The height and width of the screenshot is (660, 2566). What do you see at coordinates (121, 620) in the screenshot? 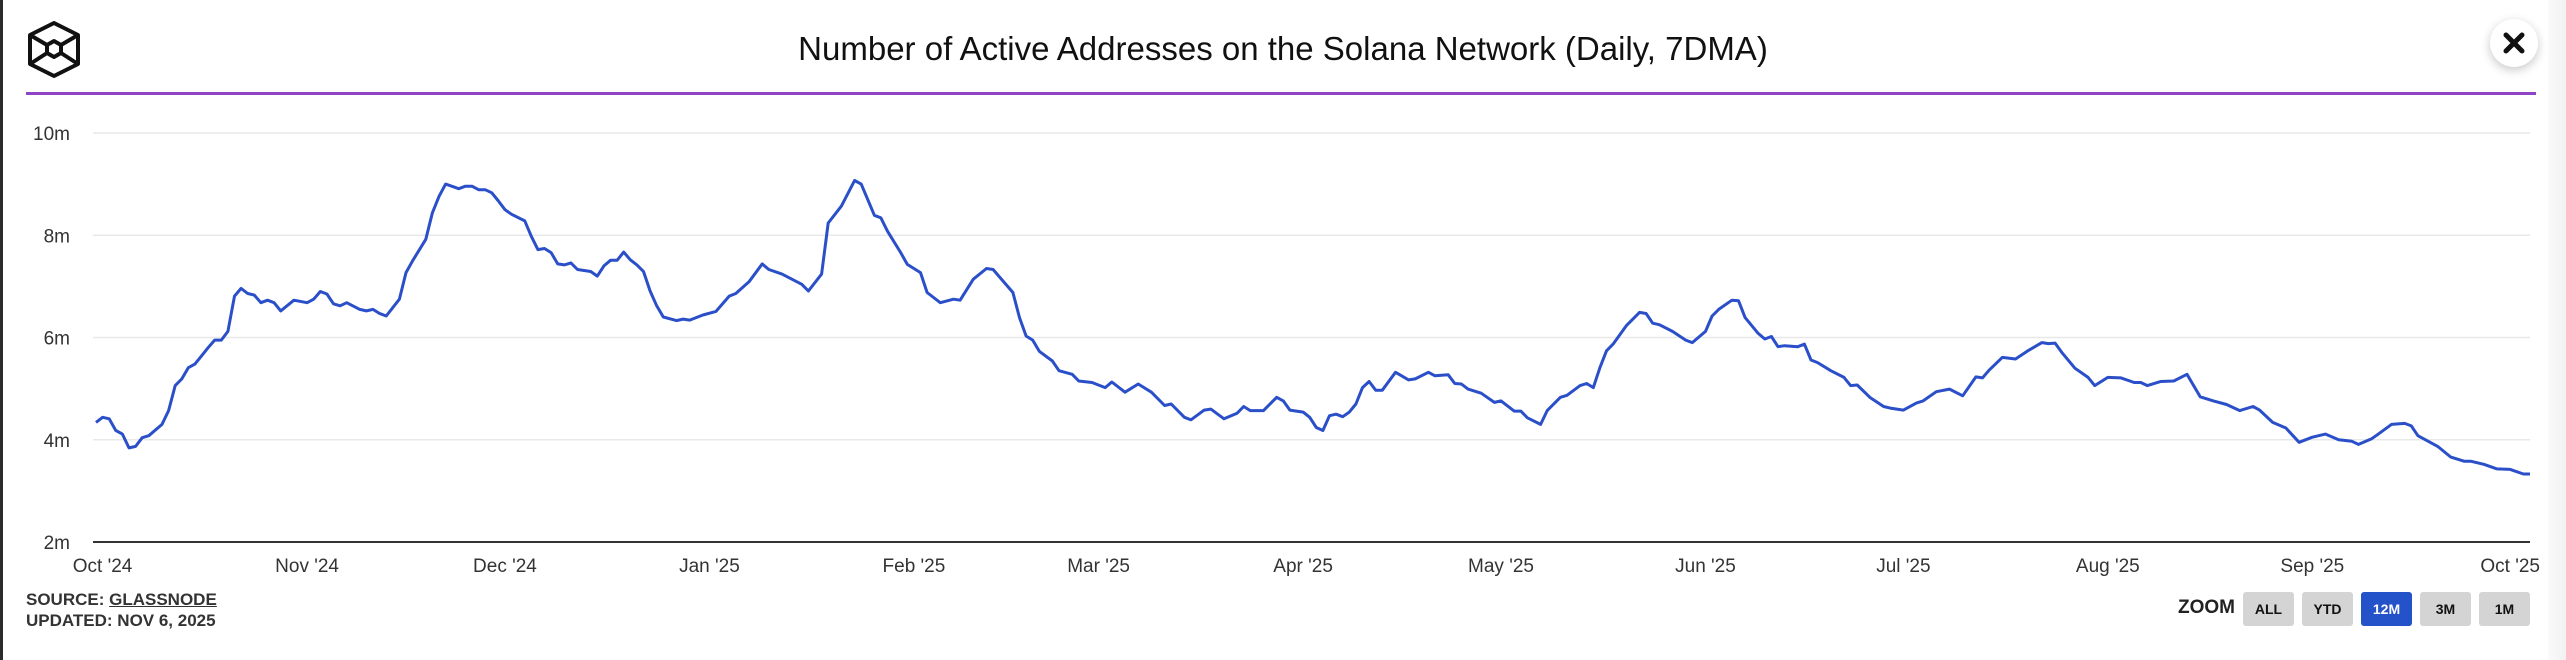
I see `updated-date: UPDATED: NOV 6, 2025` at bounding box center [121, 620].